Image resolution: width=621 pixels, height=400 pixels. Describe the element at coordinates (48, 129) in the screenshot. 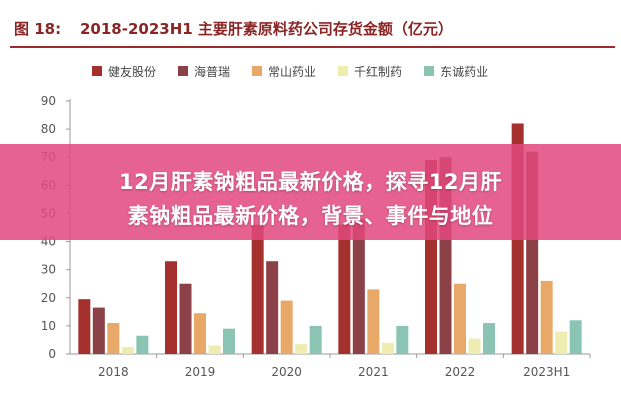

I see `y-tick-label: 80` at that location.